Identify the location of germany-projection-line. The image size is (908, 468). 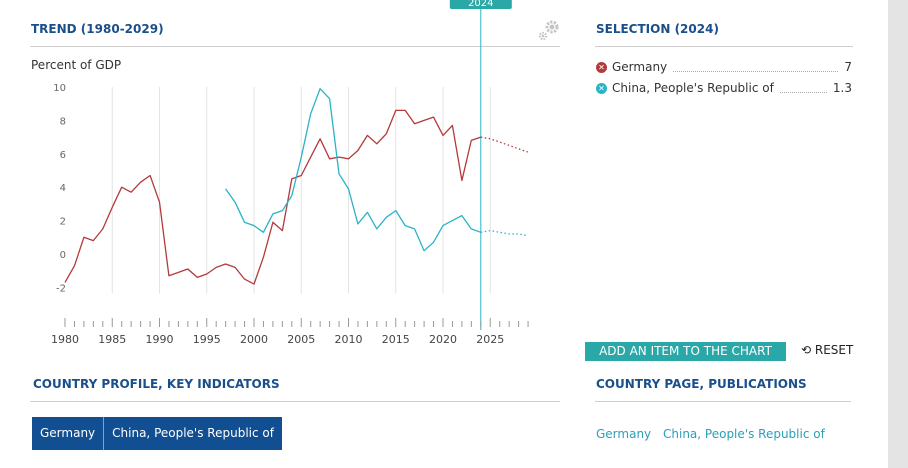
(504, 144).